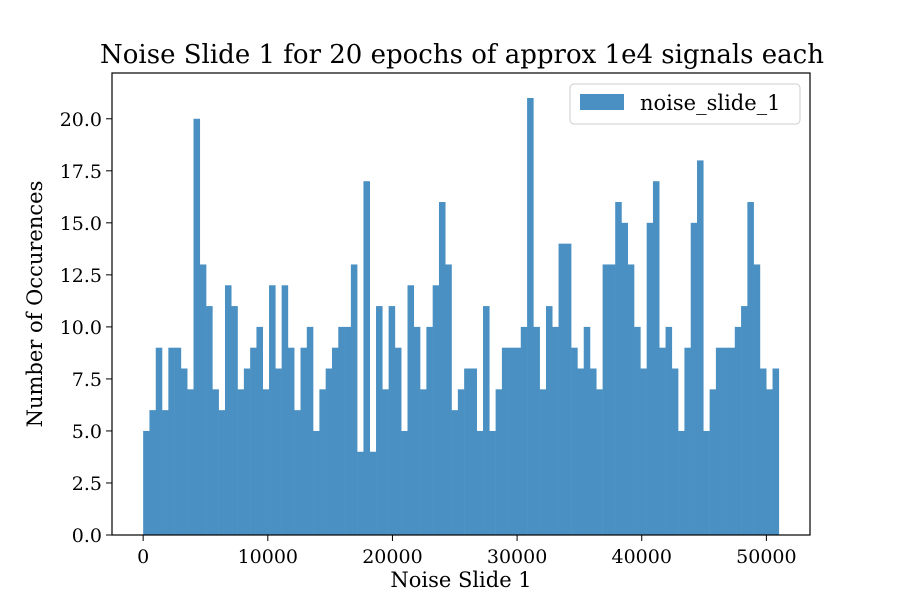 Image resolution: width=900 pixels, height=600 pixels. I want to click on y-tick-label: 15.0, so click(81, 224).